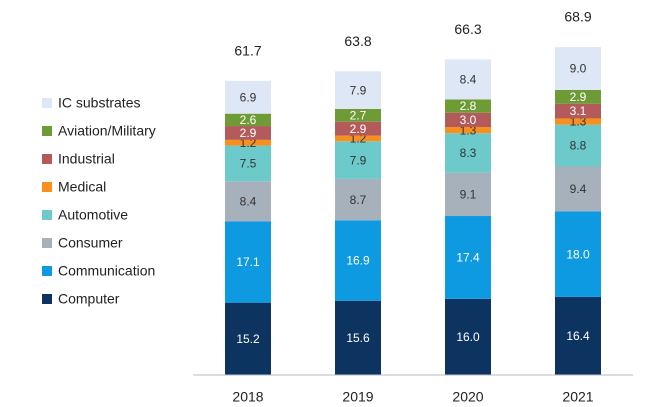 The image size is (654, 407). I want to click on x-tick-label: 2020, so click(467, 397).